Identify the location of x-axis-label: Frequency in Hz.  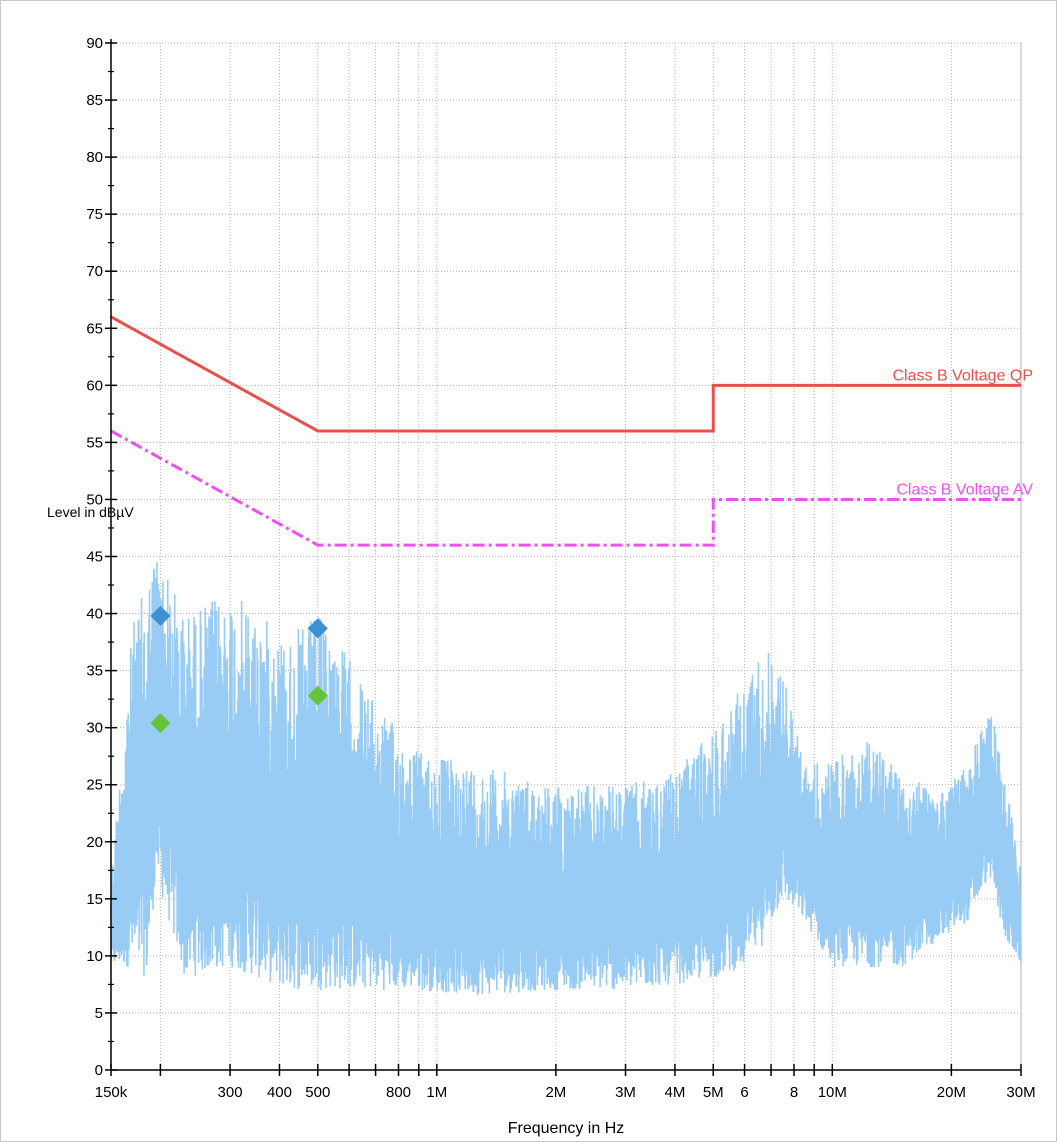
(566, 1128).